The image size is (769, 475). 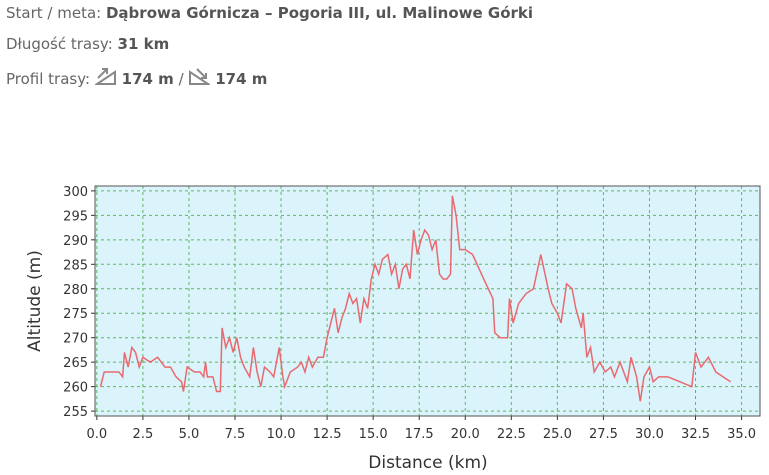 I want to click on y-tick-label: 265, so click(x=75, y=363).